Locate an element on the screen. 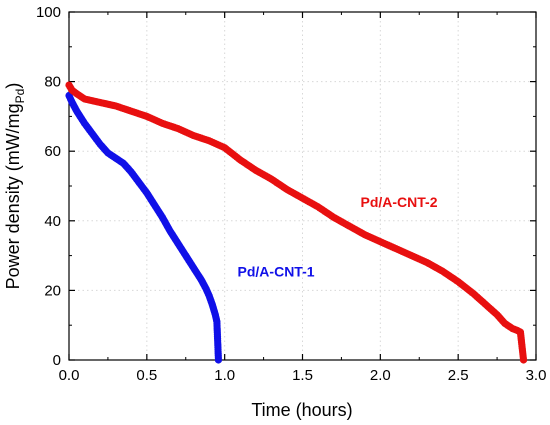 The image size is (550, 425). y-axis-title: Power density (mW/mgPd) is located at coordinates (15, 186).